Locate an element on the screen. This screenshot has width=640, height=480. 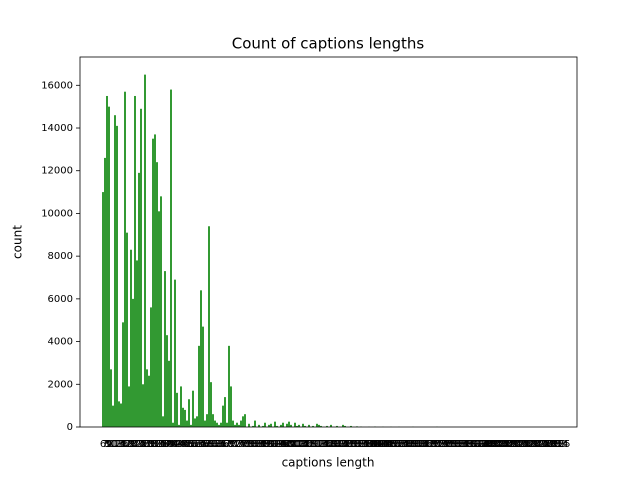
x-tick-label: 19 is located at coordinates (129, 444).